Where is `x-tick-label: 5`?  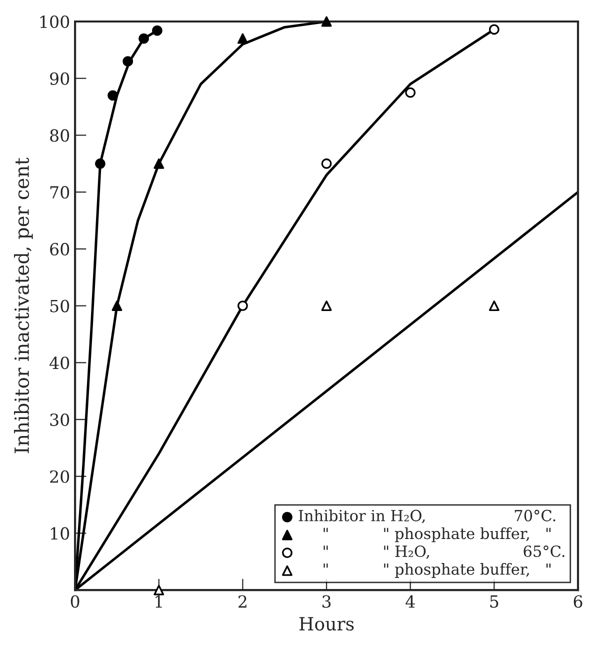 x-tick-label: 5 is located at coordinates (494, 601).